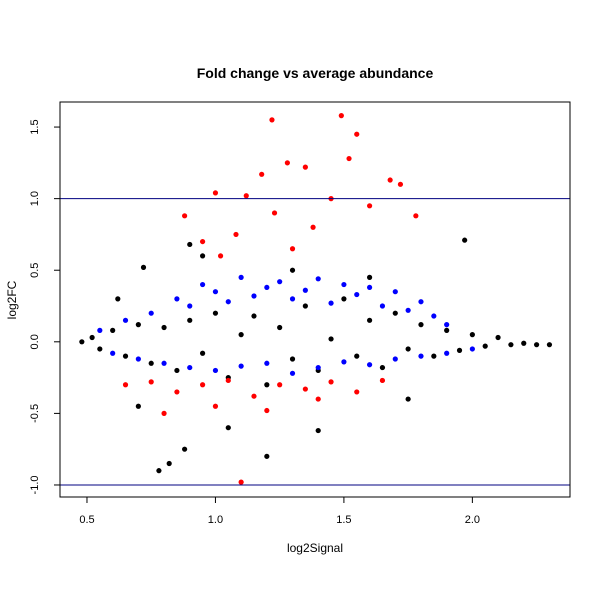  I want to click on x-tick-label: 0.5, so click(86, 520).